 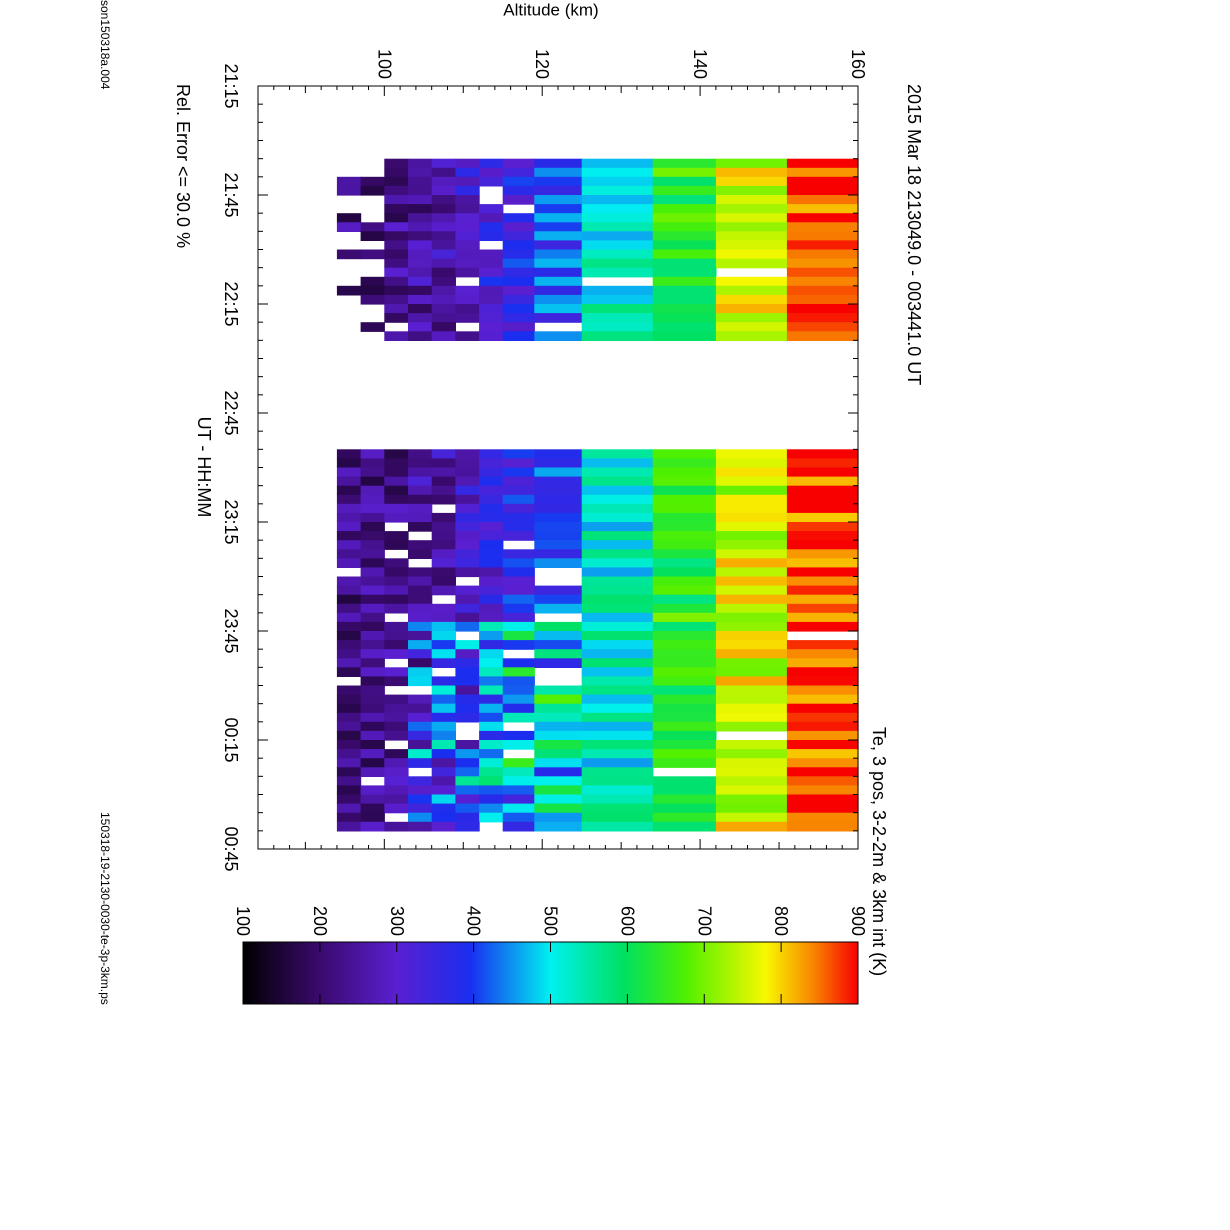 I want to click on colorbar-tick-label: 300, so click(x=397, y=921).